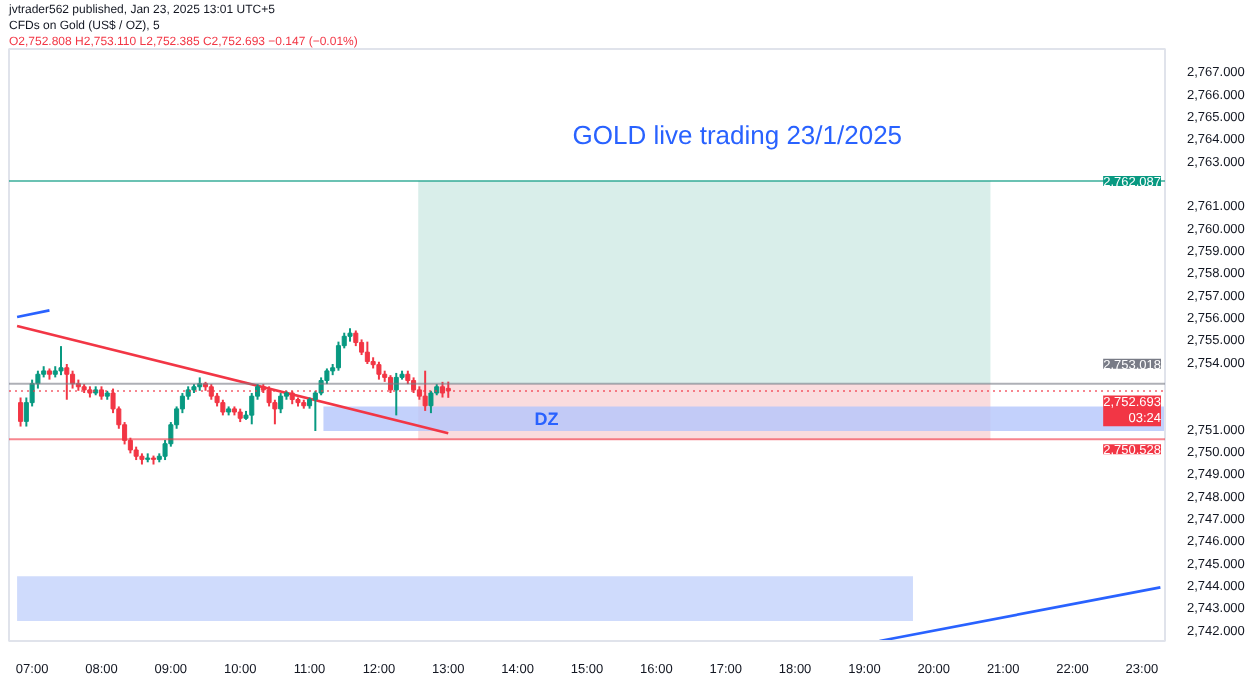 The height and width of the screenshot is (682, 1250). What do you see at coordinates (737, 134) in the screenshot?
I see `text: GOLD live trading 23/1/2025` at bounding box center [737, 134].